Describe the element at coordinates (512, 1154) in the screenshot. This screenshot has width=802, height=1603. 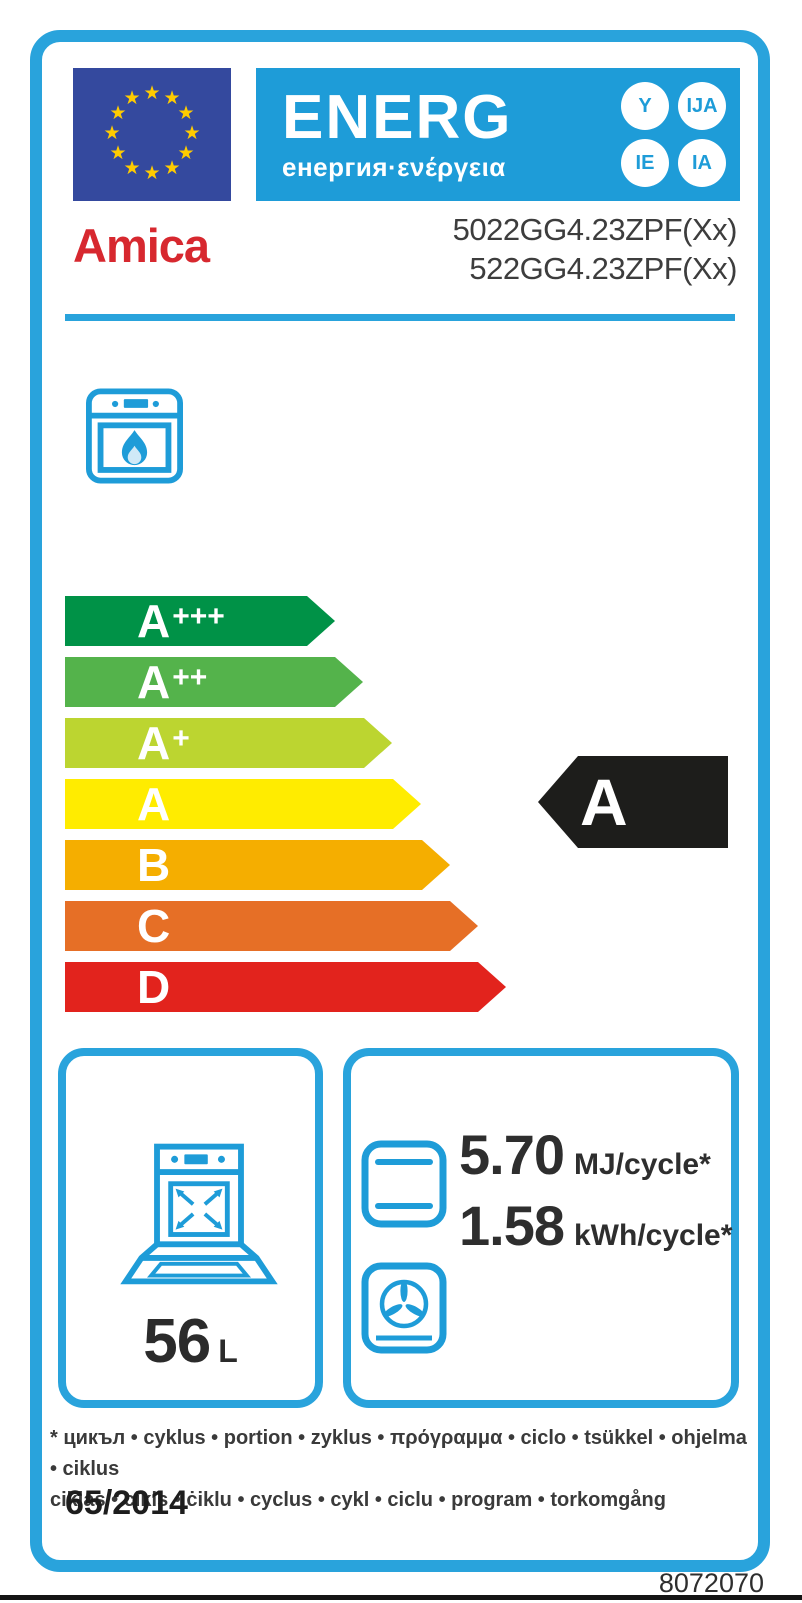
I see `mj-value: 5.70` at that location.